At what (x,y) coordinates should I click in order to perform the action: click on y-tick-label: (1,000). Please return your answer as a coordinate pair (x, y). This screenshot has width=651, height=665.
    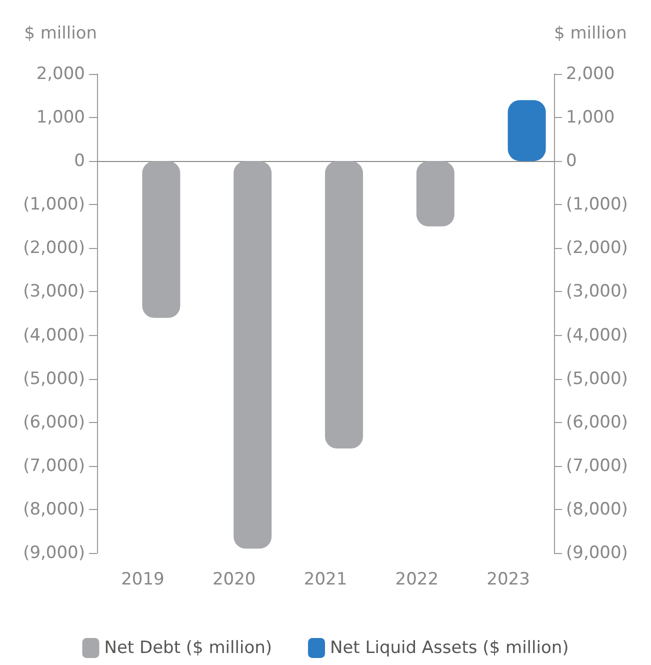
    Looking at the image, I should click on (54, 204).